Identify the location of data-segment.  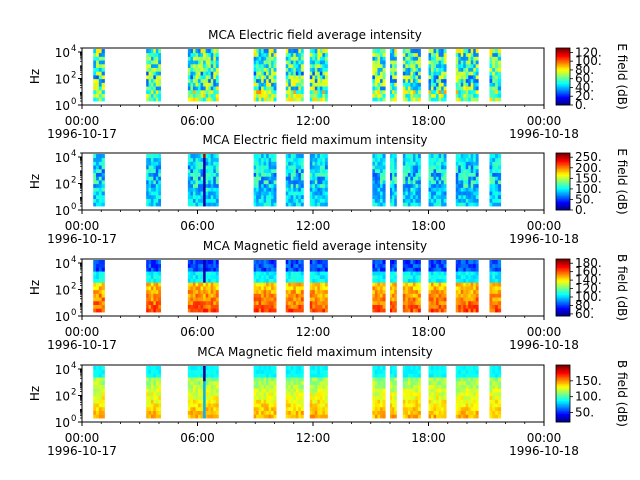
(99, 392).